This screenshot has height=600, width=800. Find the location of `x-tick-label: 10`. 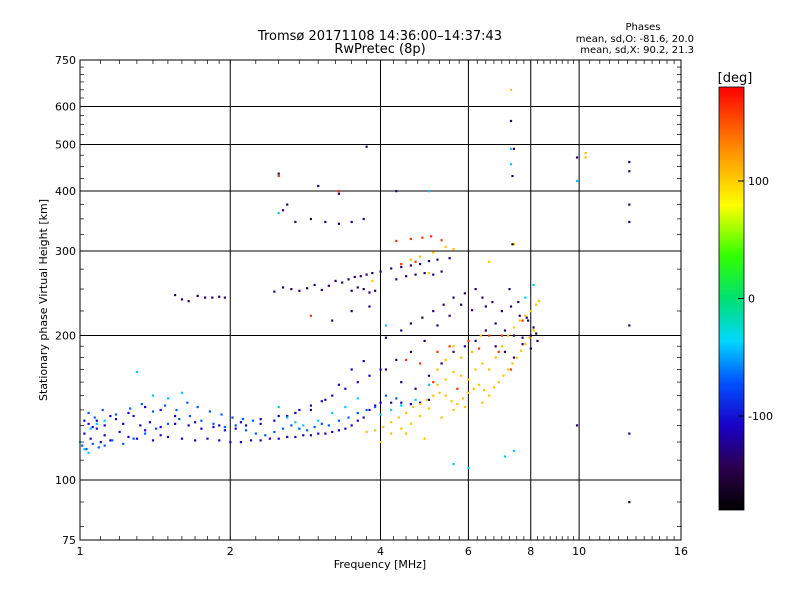

x-tick-label: 10 is located at coordinates (579, 551).